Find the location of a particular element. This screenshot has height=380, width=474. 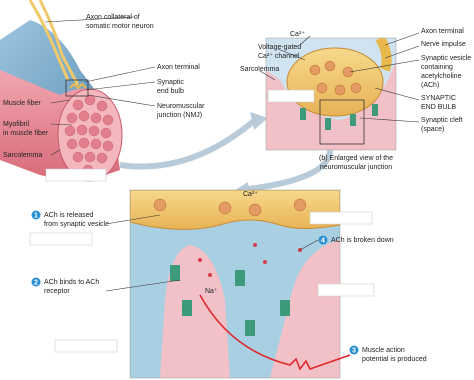

label-line: Voltage-gated is located at coordinates (279, 47).